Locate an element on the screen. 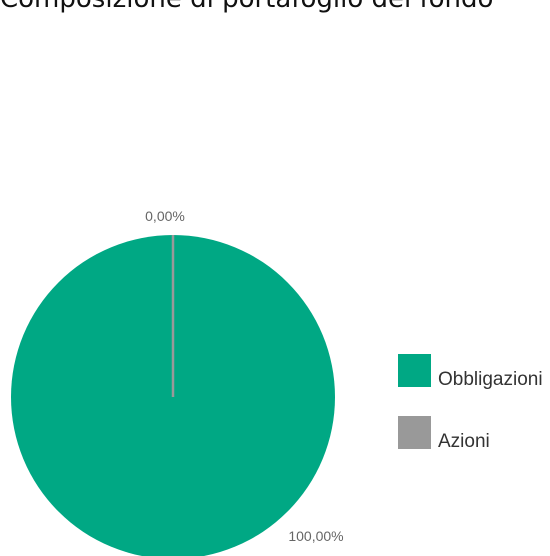  legend-swatch-azioni is located at coordinates (414, 432).